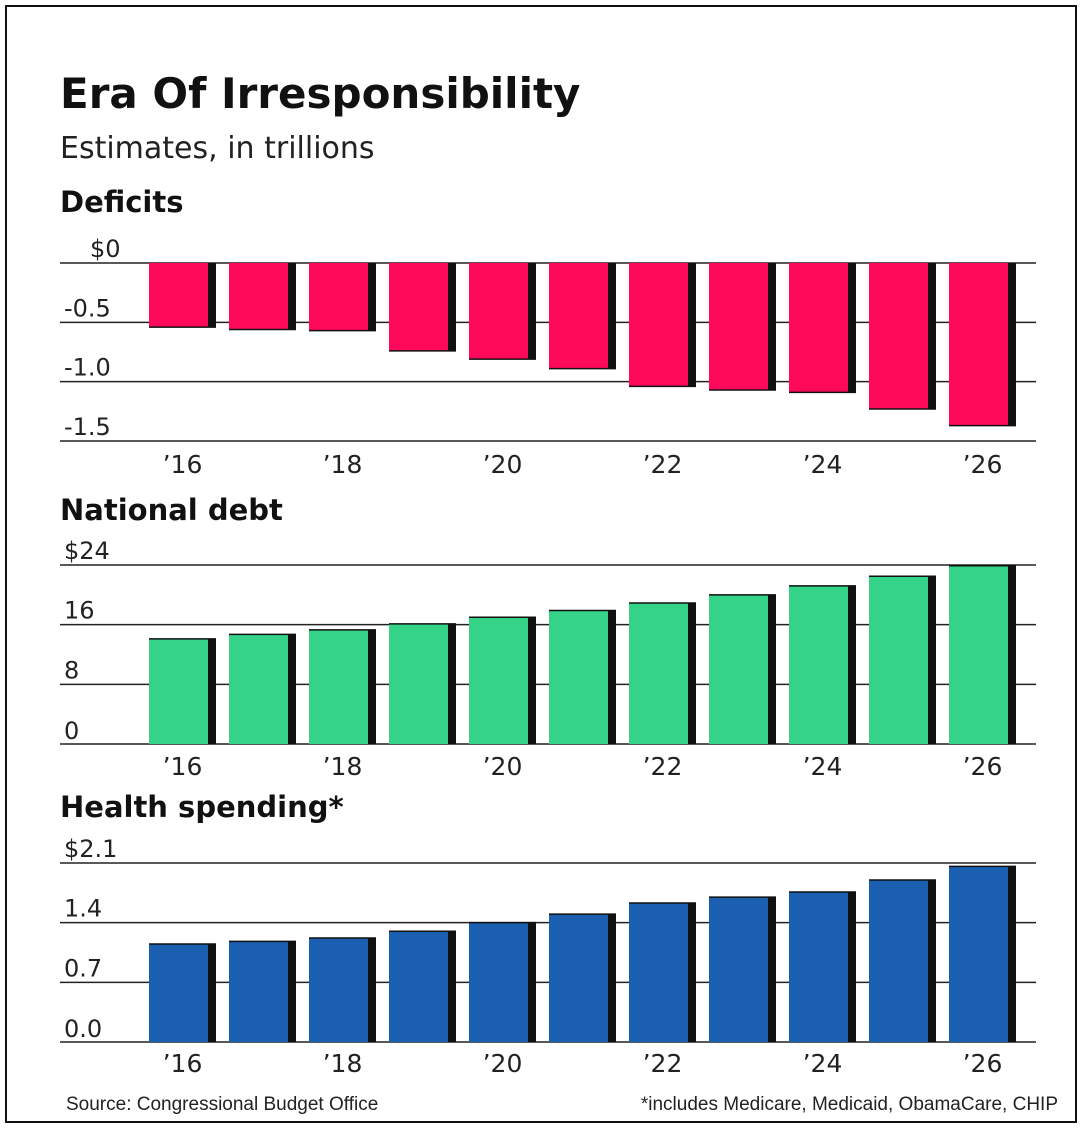  Describe the element at coordinates (320, 93) in the screenshot. I see `chart-title: Era Of Irresponsibility` at that location.